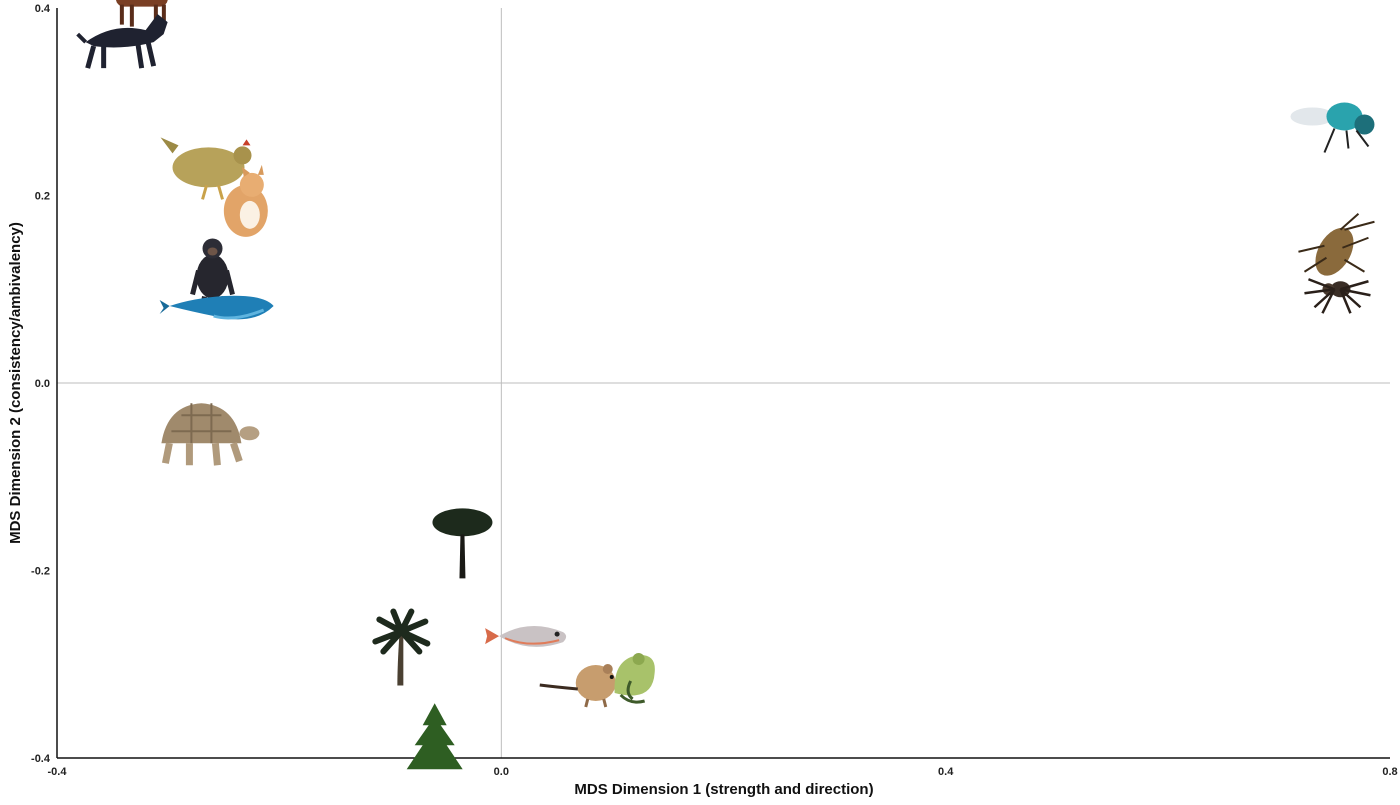 The height and width of the screenshot is (805, 1400). I want to click on x-tick-label: 0.4, so click(946, 772).